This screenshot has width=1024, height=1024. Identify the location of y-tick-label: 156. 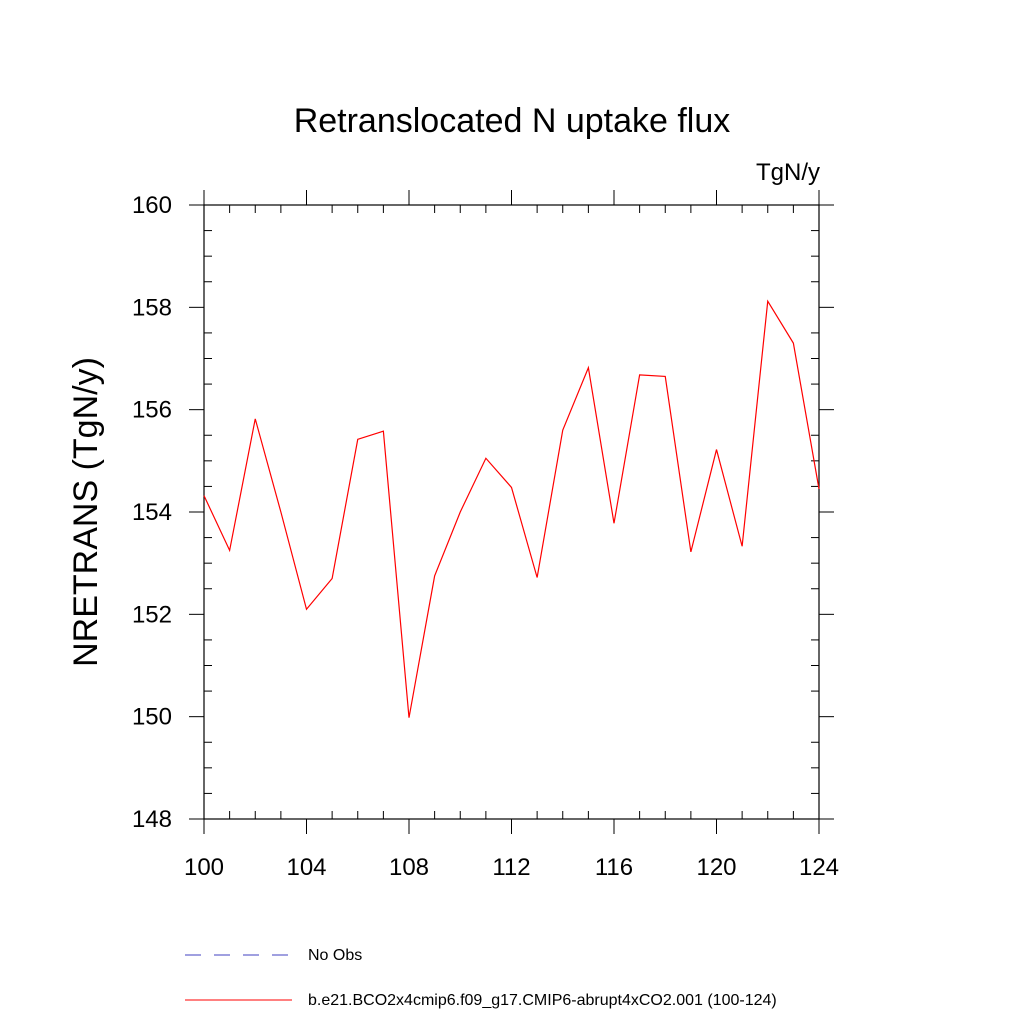
(152, 410).